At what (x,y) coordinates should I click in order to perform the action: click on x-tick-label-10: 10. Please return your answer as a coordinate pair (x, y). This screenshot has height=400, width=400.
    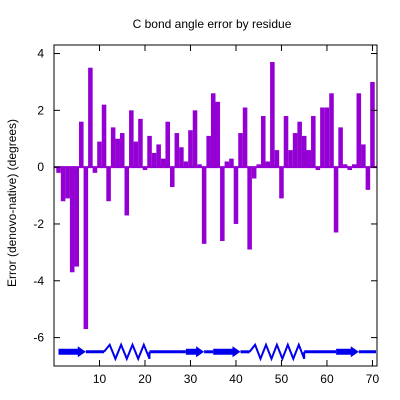
    Looking at the image, I should click on (100, 379).